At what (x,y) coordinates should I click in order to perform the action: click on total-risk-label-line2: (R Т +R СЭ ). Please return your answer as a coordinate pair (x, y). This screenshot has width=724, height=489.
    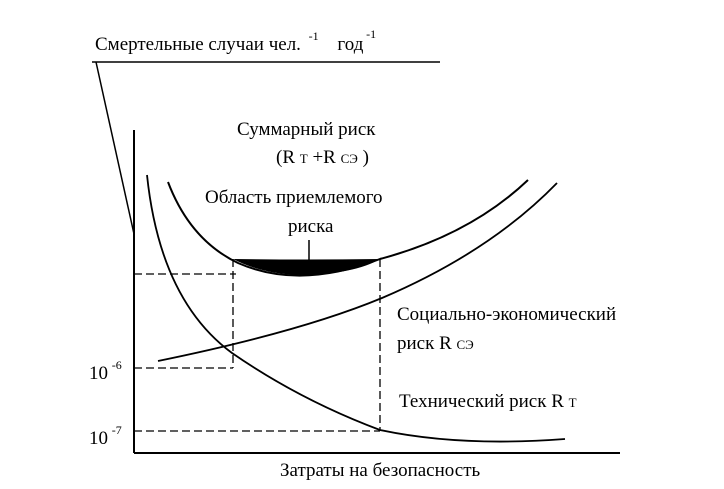
    Looking at the image, I should click on (322, 157).